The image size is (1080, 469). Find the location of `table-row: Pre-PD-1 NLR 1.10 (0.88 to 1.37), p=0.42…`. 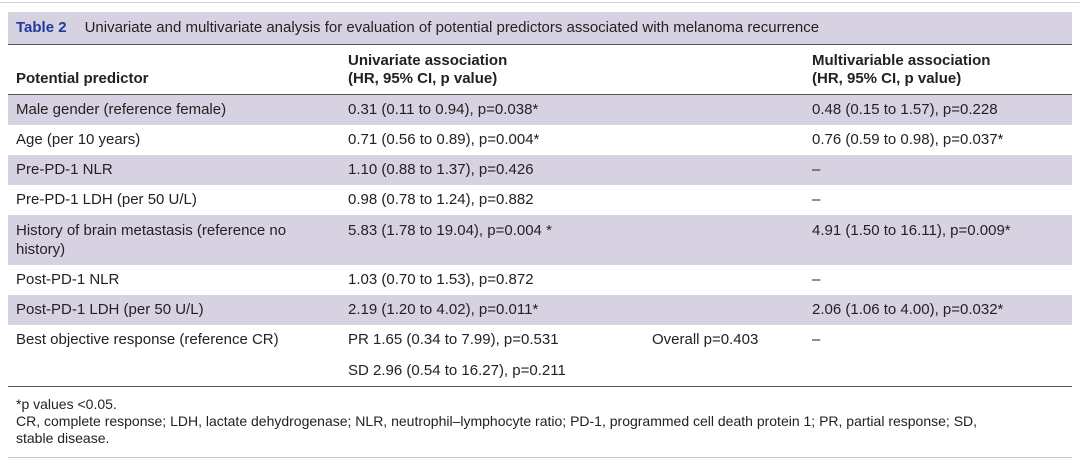

table-row: Pre-PD-1 NLR 1.10 (0.88 to 1.37), p=0.42… is located at coordinates (540, 170).